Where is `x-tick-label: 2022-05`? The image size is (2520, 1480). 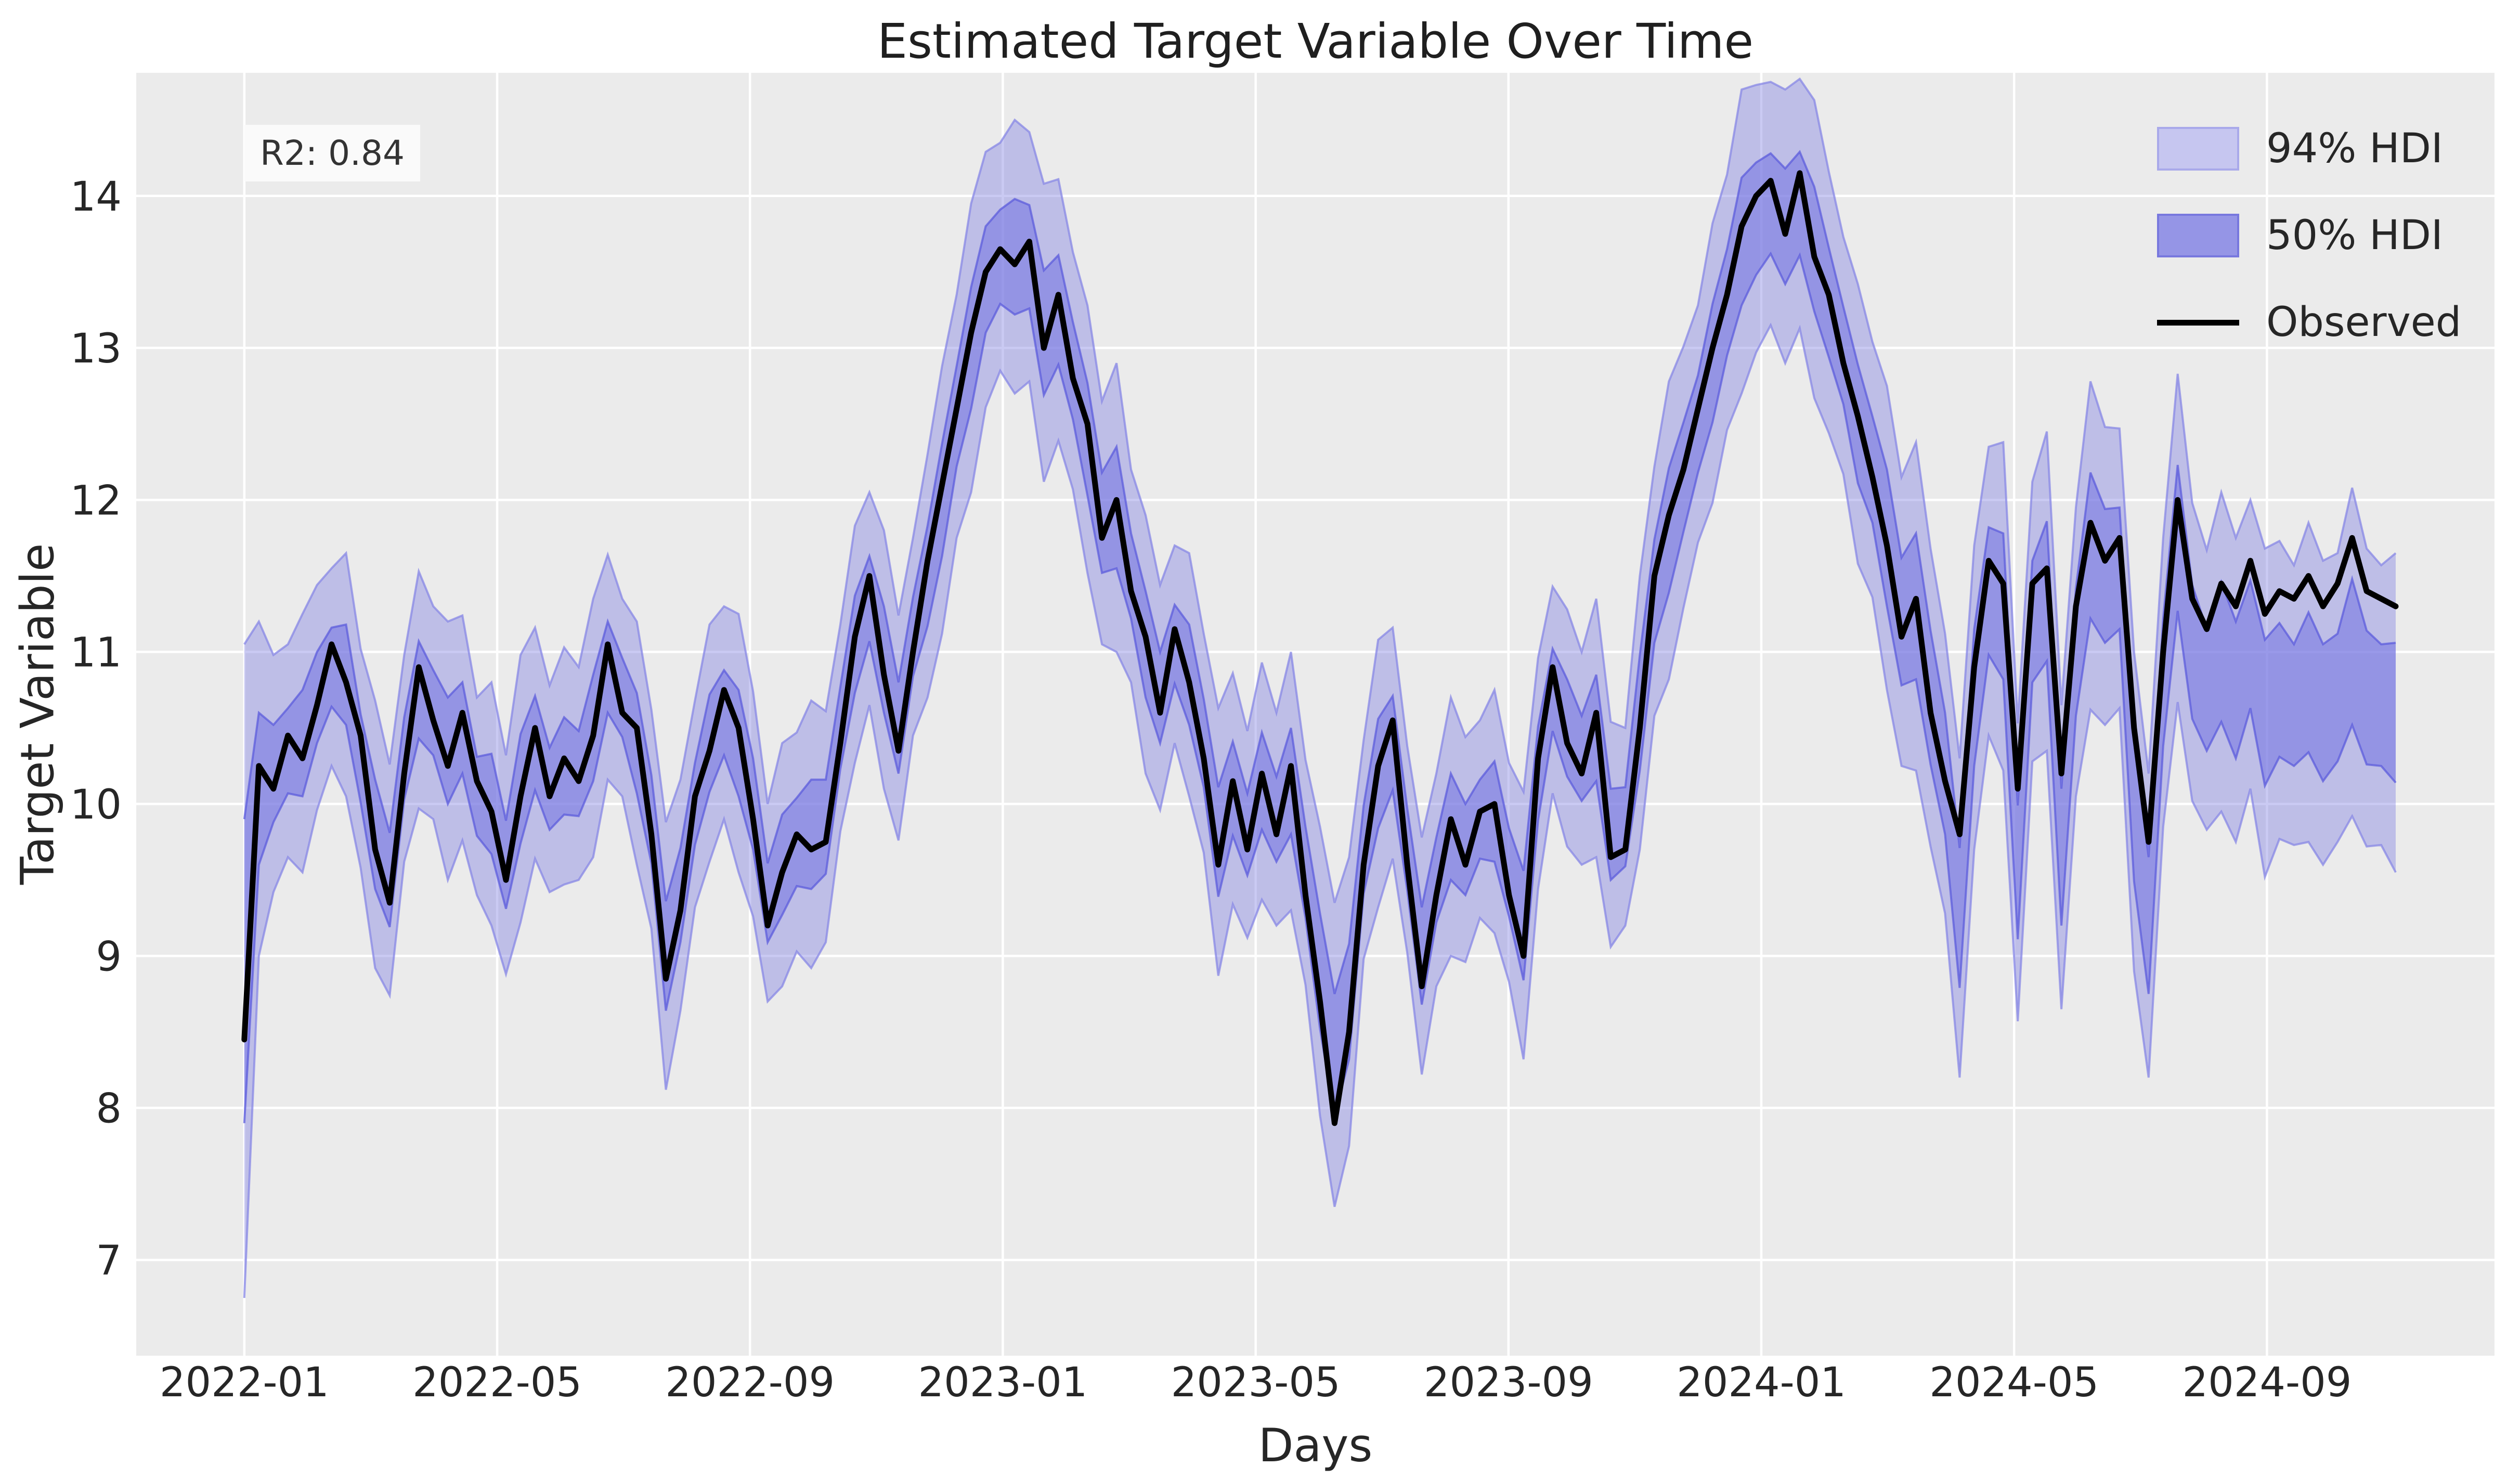 x-tick-label: 2022-05 is located at coordinates (497, 1382).